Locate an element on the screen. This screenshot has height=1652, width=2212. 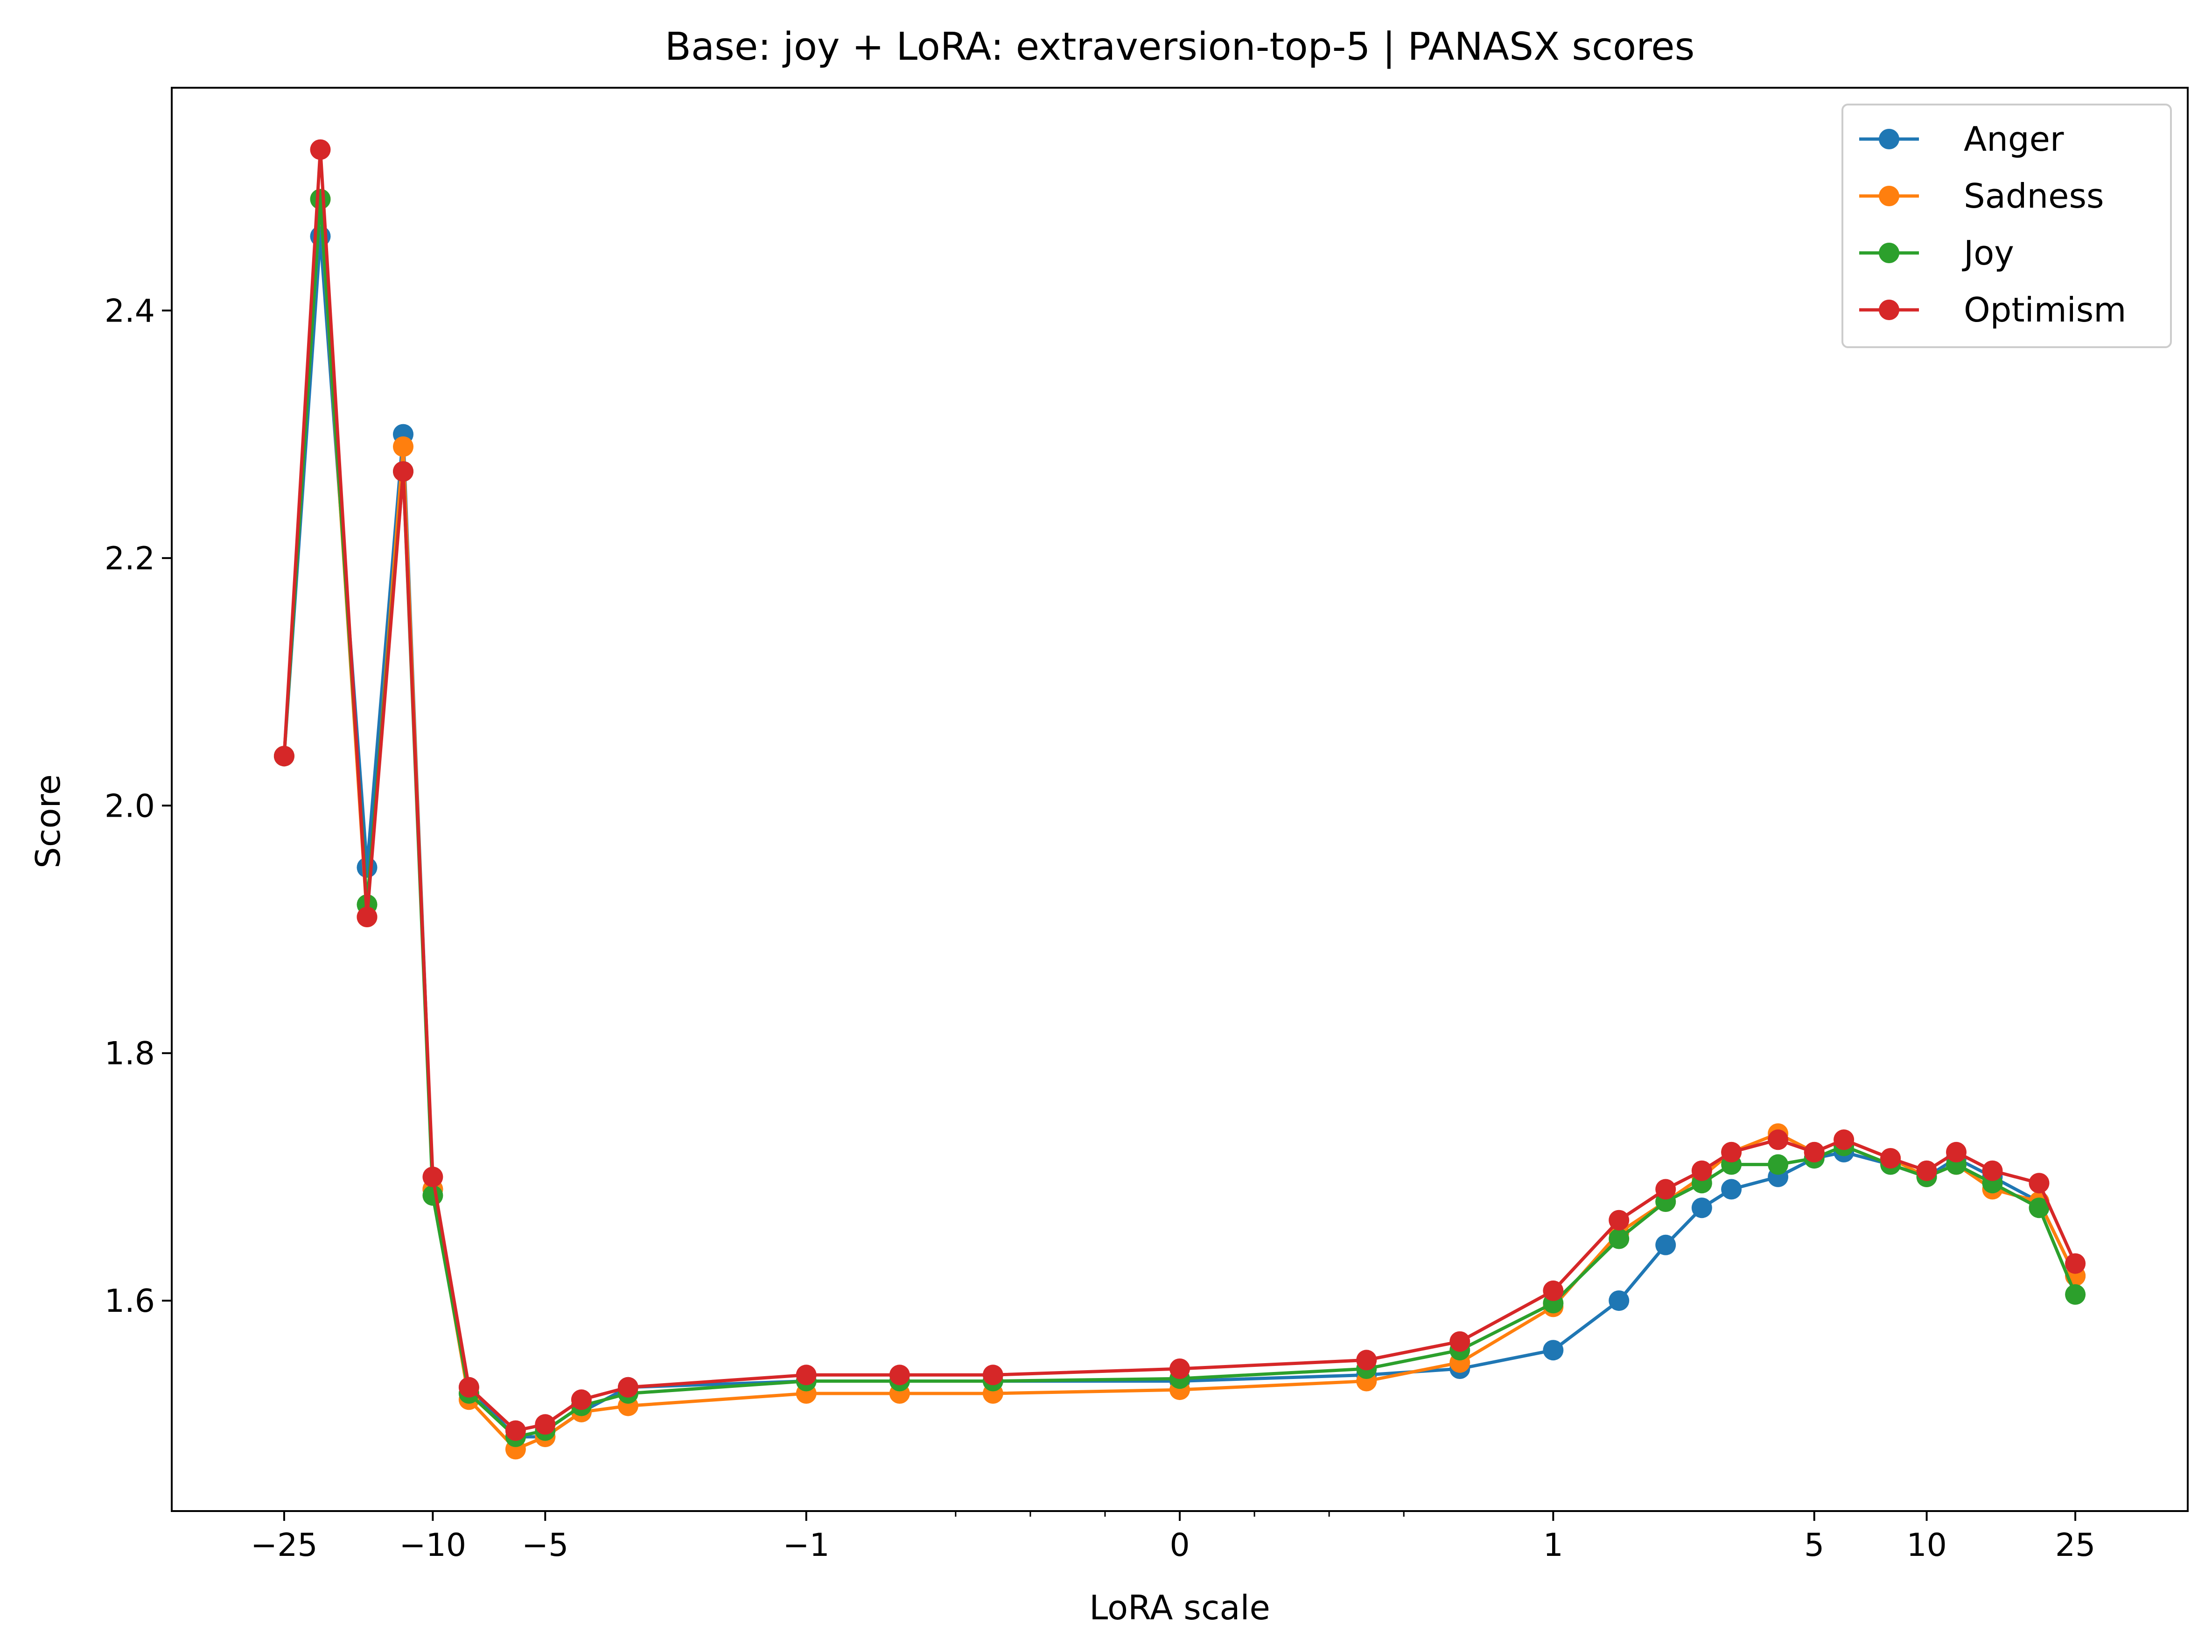
y-axis-label: Score is located at coordinates (48, 821).